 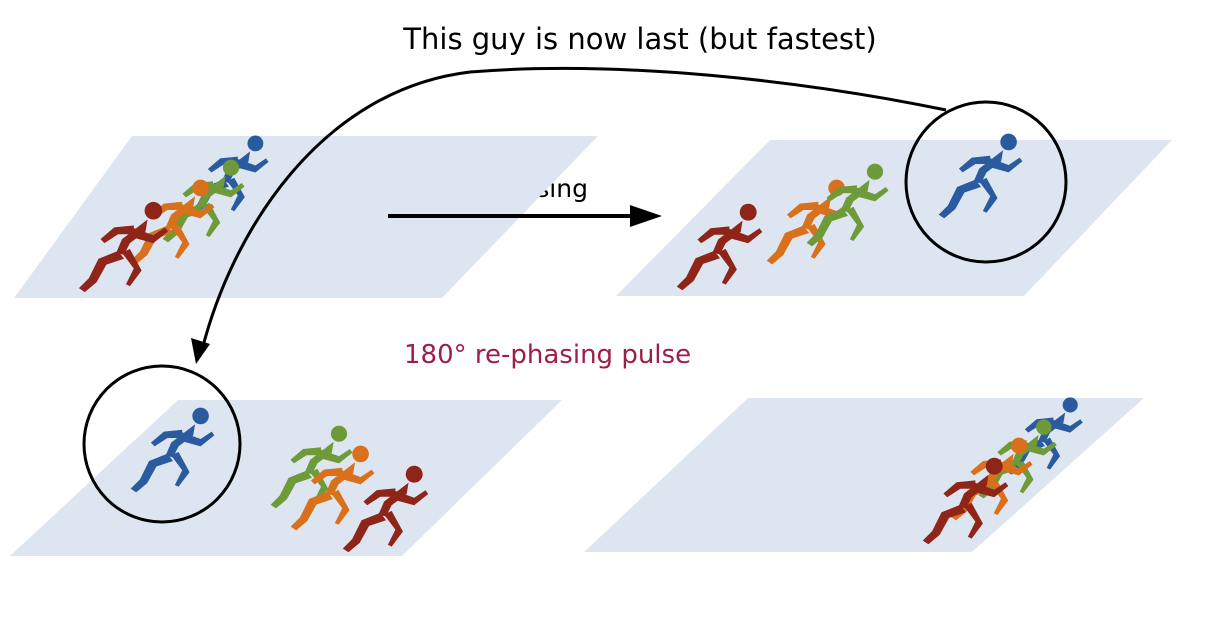 I want to click on highlight-circle-dephased, so click(x=986, y=182).